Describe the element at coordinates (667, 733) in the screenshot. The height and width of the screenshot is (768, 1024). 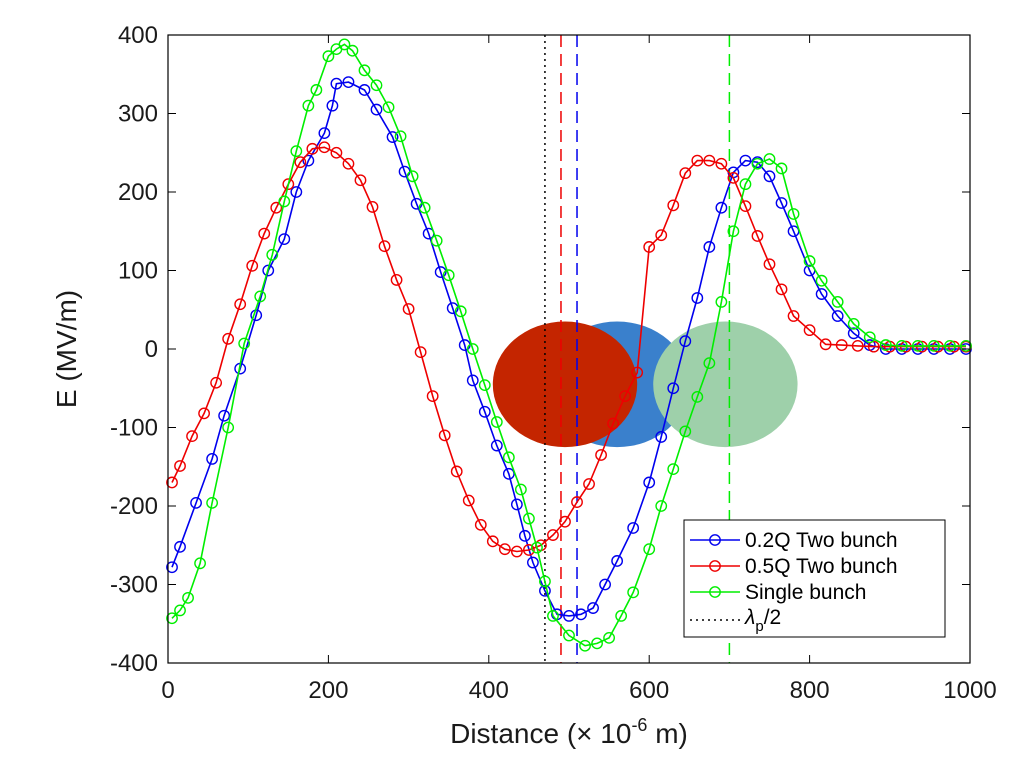
I see `x-axis-title-suffix: m)` at that location.